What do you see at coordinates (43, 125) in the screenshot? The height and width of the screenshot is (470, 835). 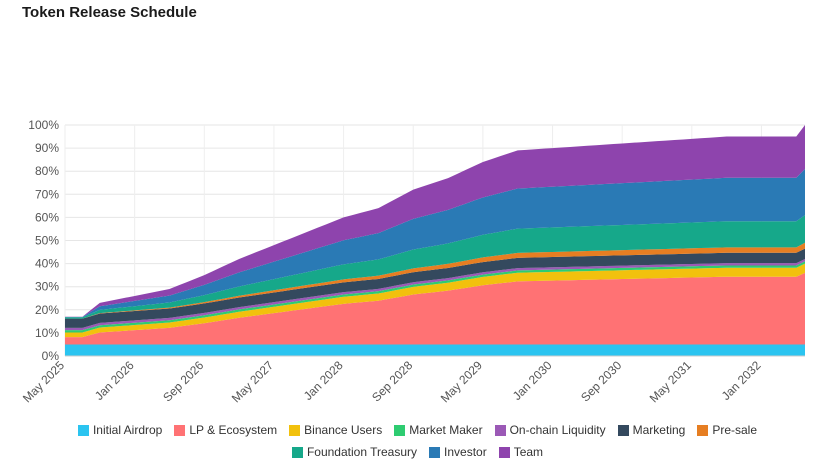 I see `y-tick-label: 100%` at bounding box center [43, 125].